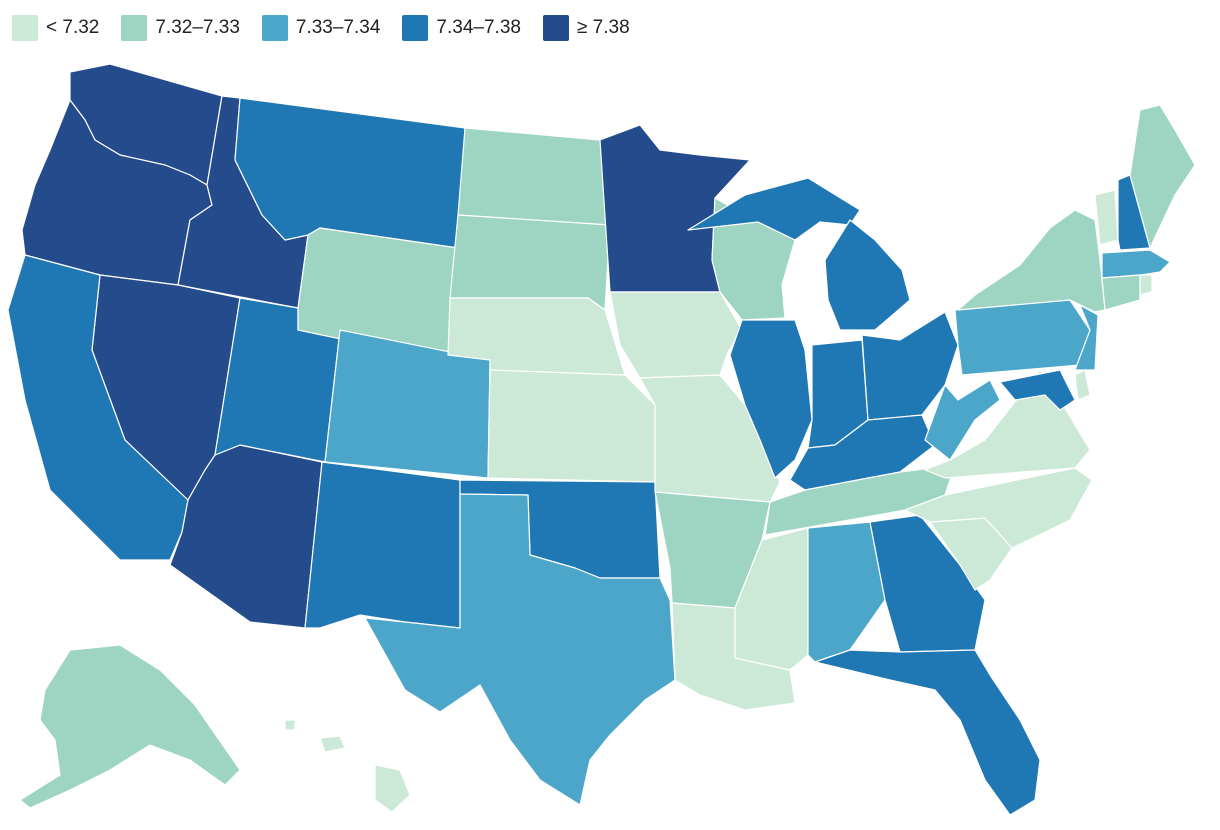  I want to click on legend-item-bin-1: 7.32–7.33, so click(180, 28).